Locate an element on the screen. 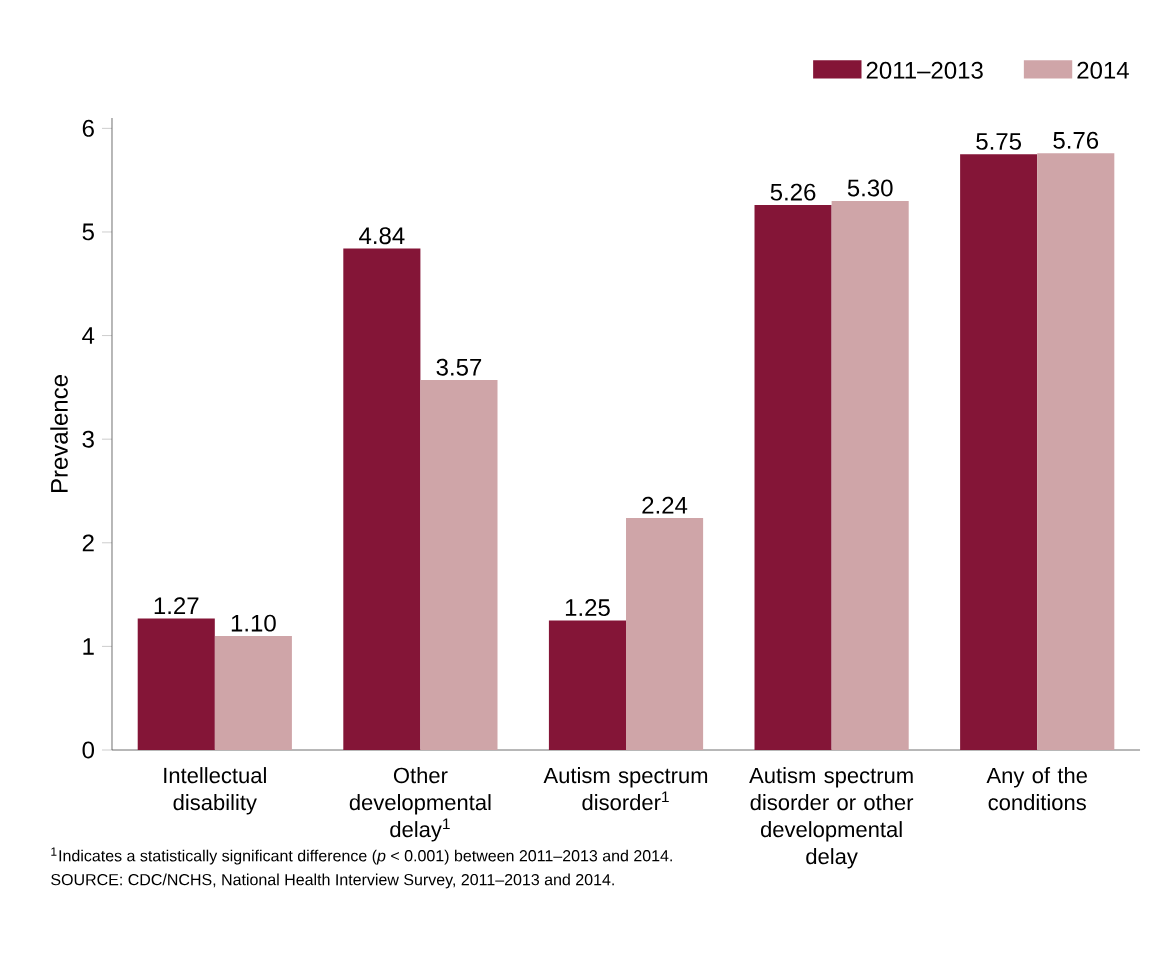 This screenshot has width=1176, height=968. data-label: 5.76 is located at coordinates (1076, 140).